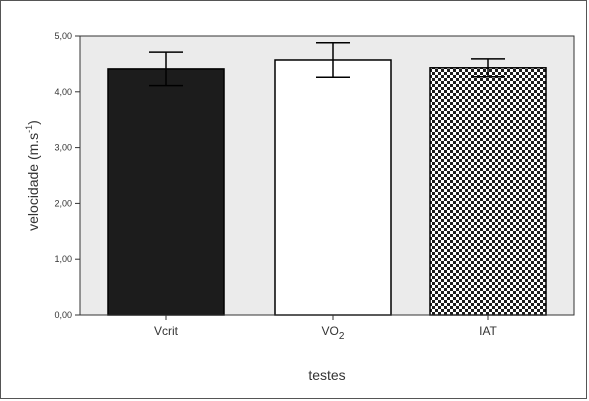 Image resolution: width=589 pixels, height=401 pixels. Describe the element at coordinates (342, 336) in the screenshot. I see `x-tick-label-subscript: 2` at that location.